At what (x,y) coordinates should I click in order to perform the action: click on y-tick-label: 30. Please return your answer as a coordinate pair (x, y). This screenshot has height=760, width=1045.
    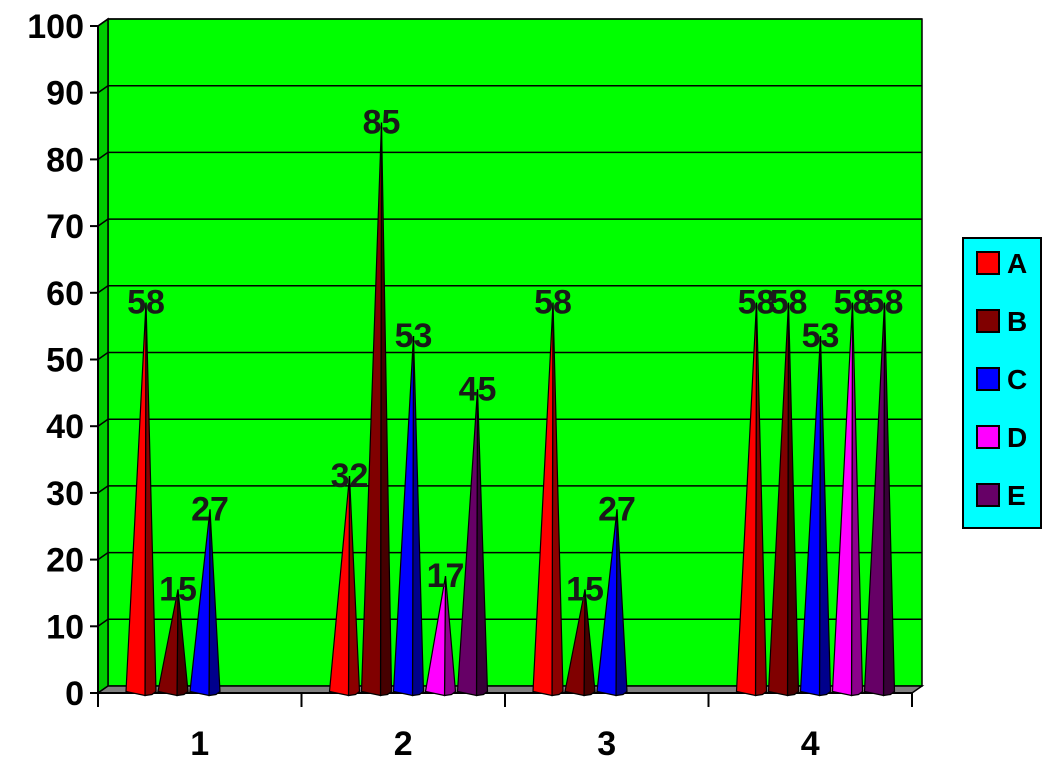
    Looking at the image, I should click on (65, 494).